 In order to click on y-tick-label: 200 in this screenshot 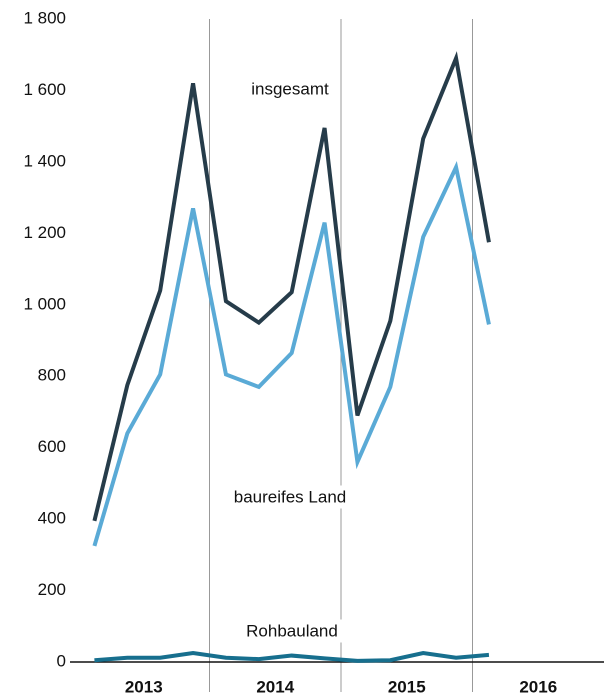, I will do `click(52, 589)`.